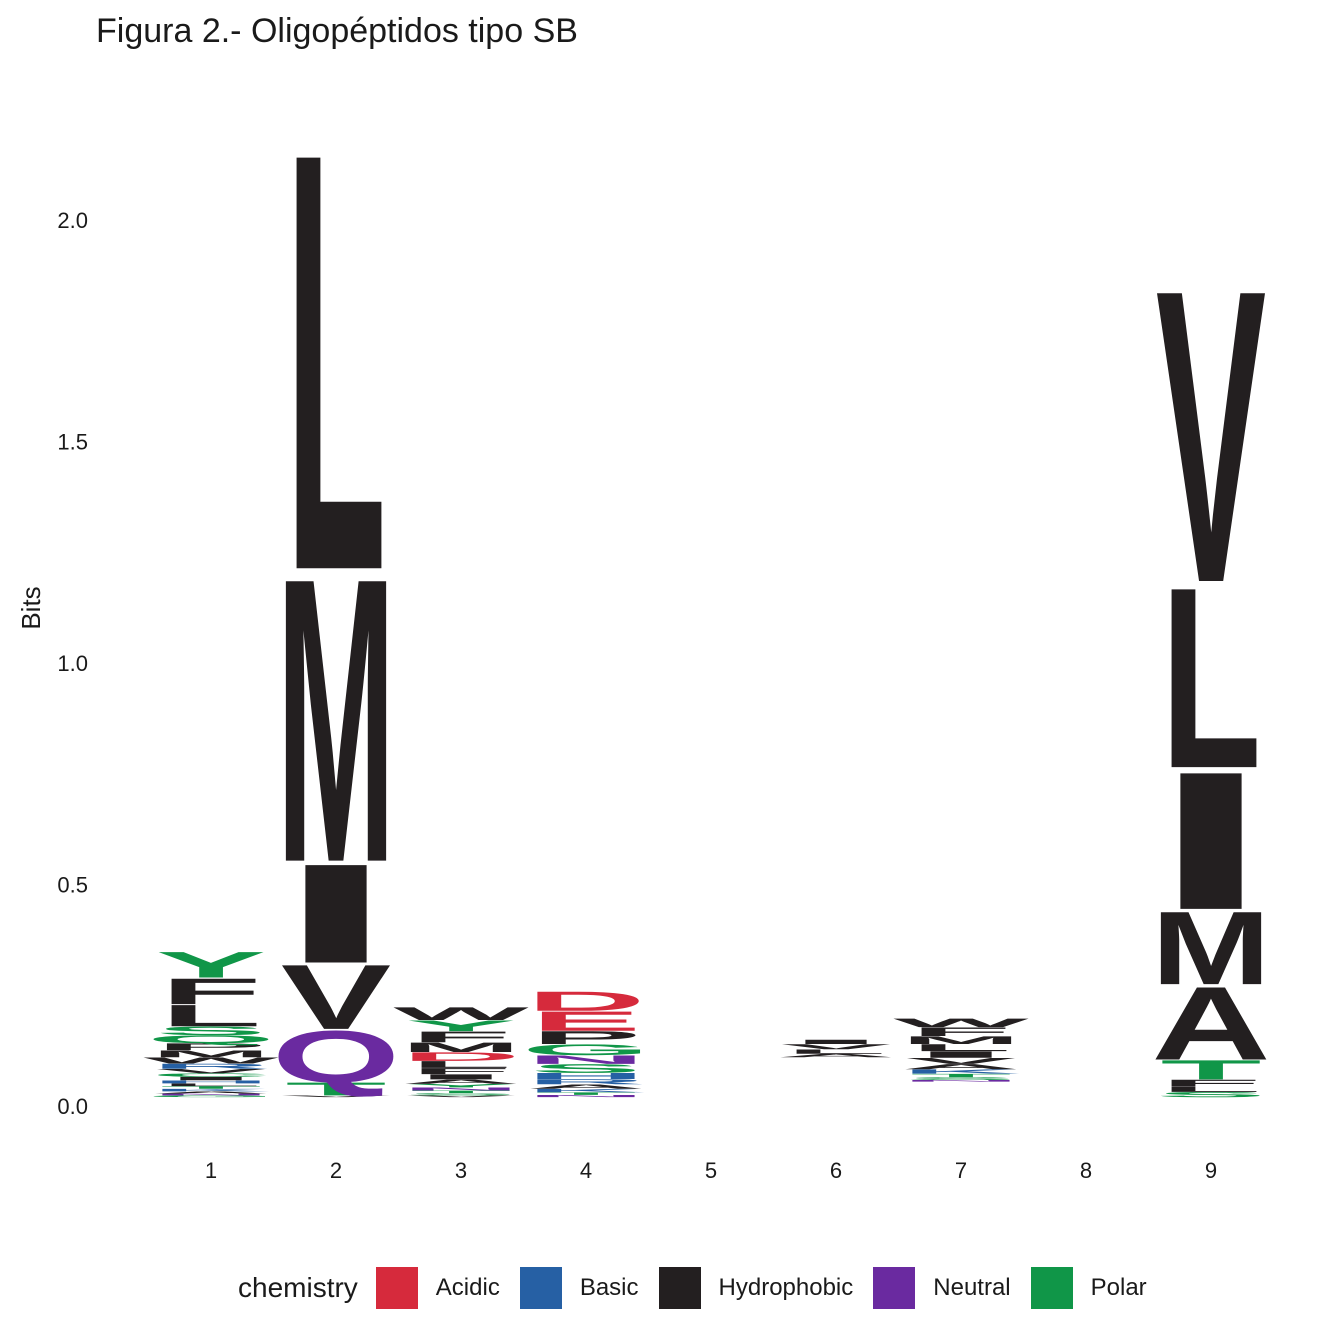 The image size is (1344, 1344). I want to click on legend-label: Neutral, so click(972, 1287).